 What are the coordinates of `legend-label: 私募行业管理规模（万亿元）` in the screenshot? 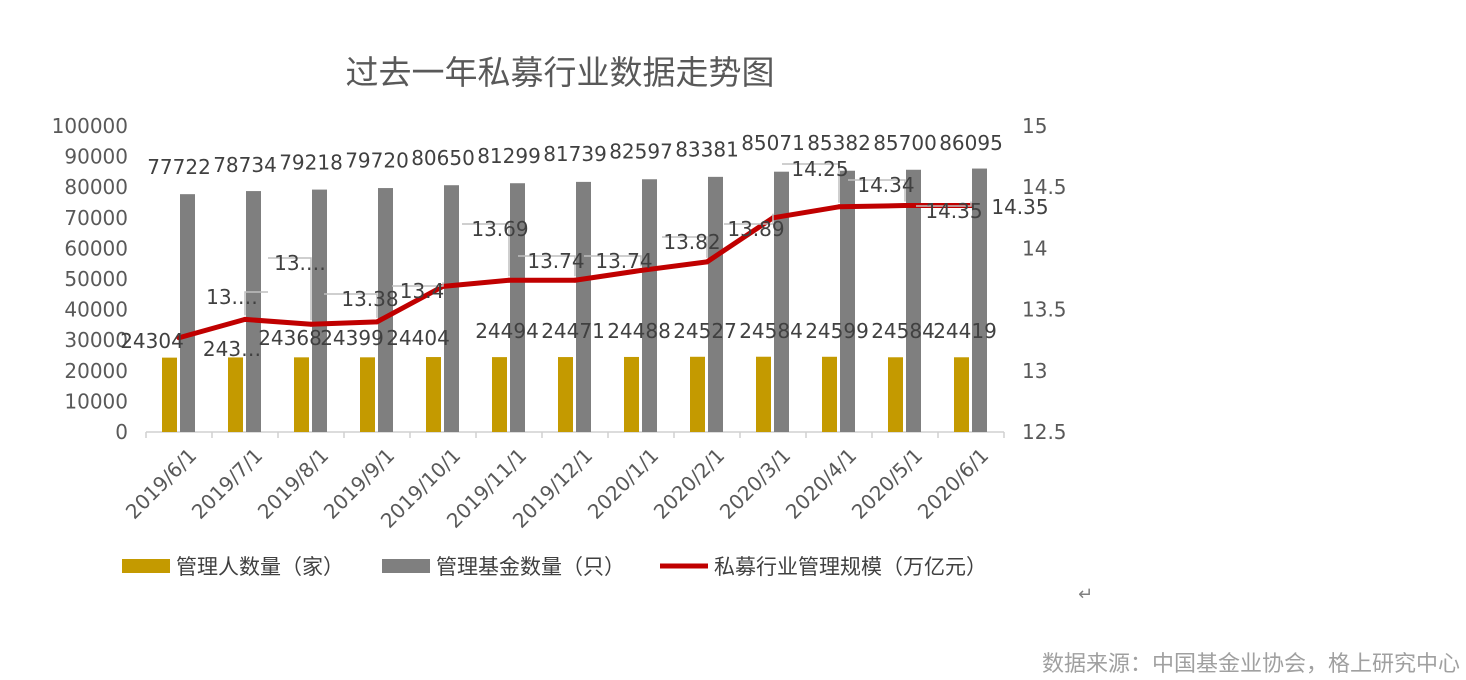 It's located at (850, 567).